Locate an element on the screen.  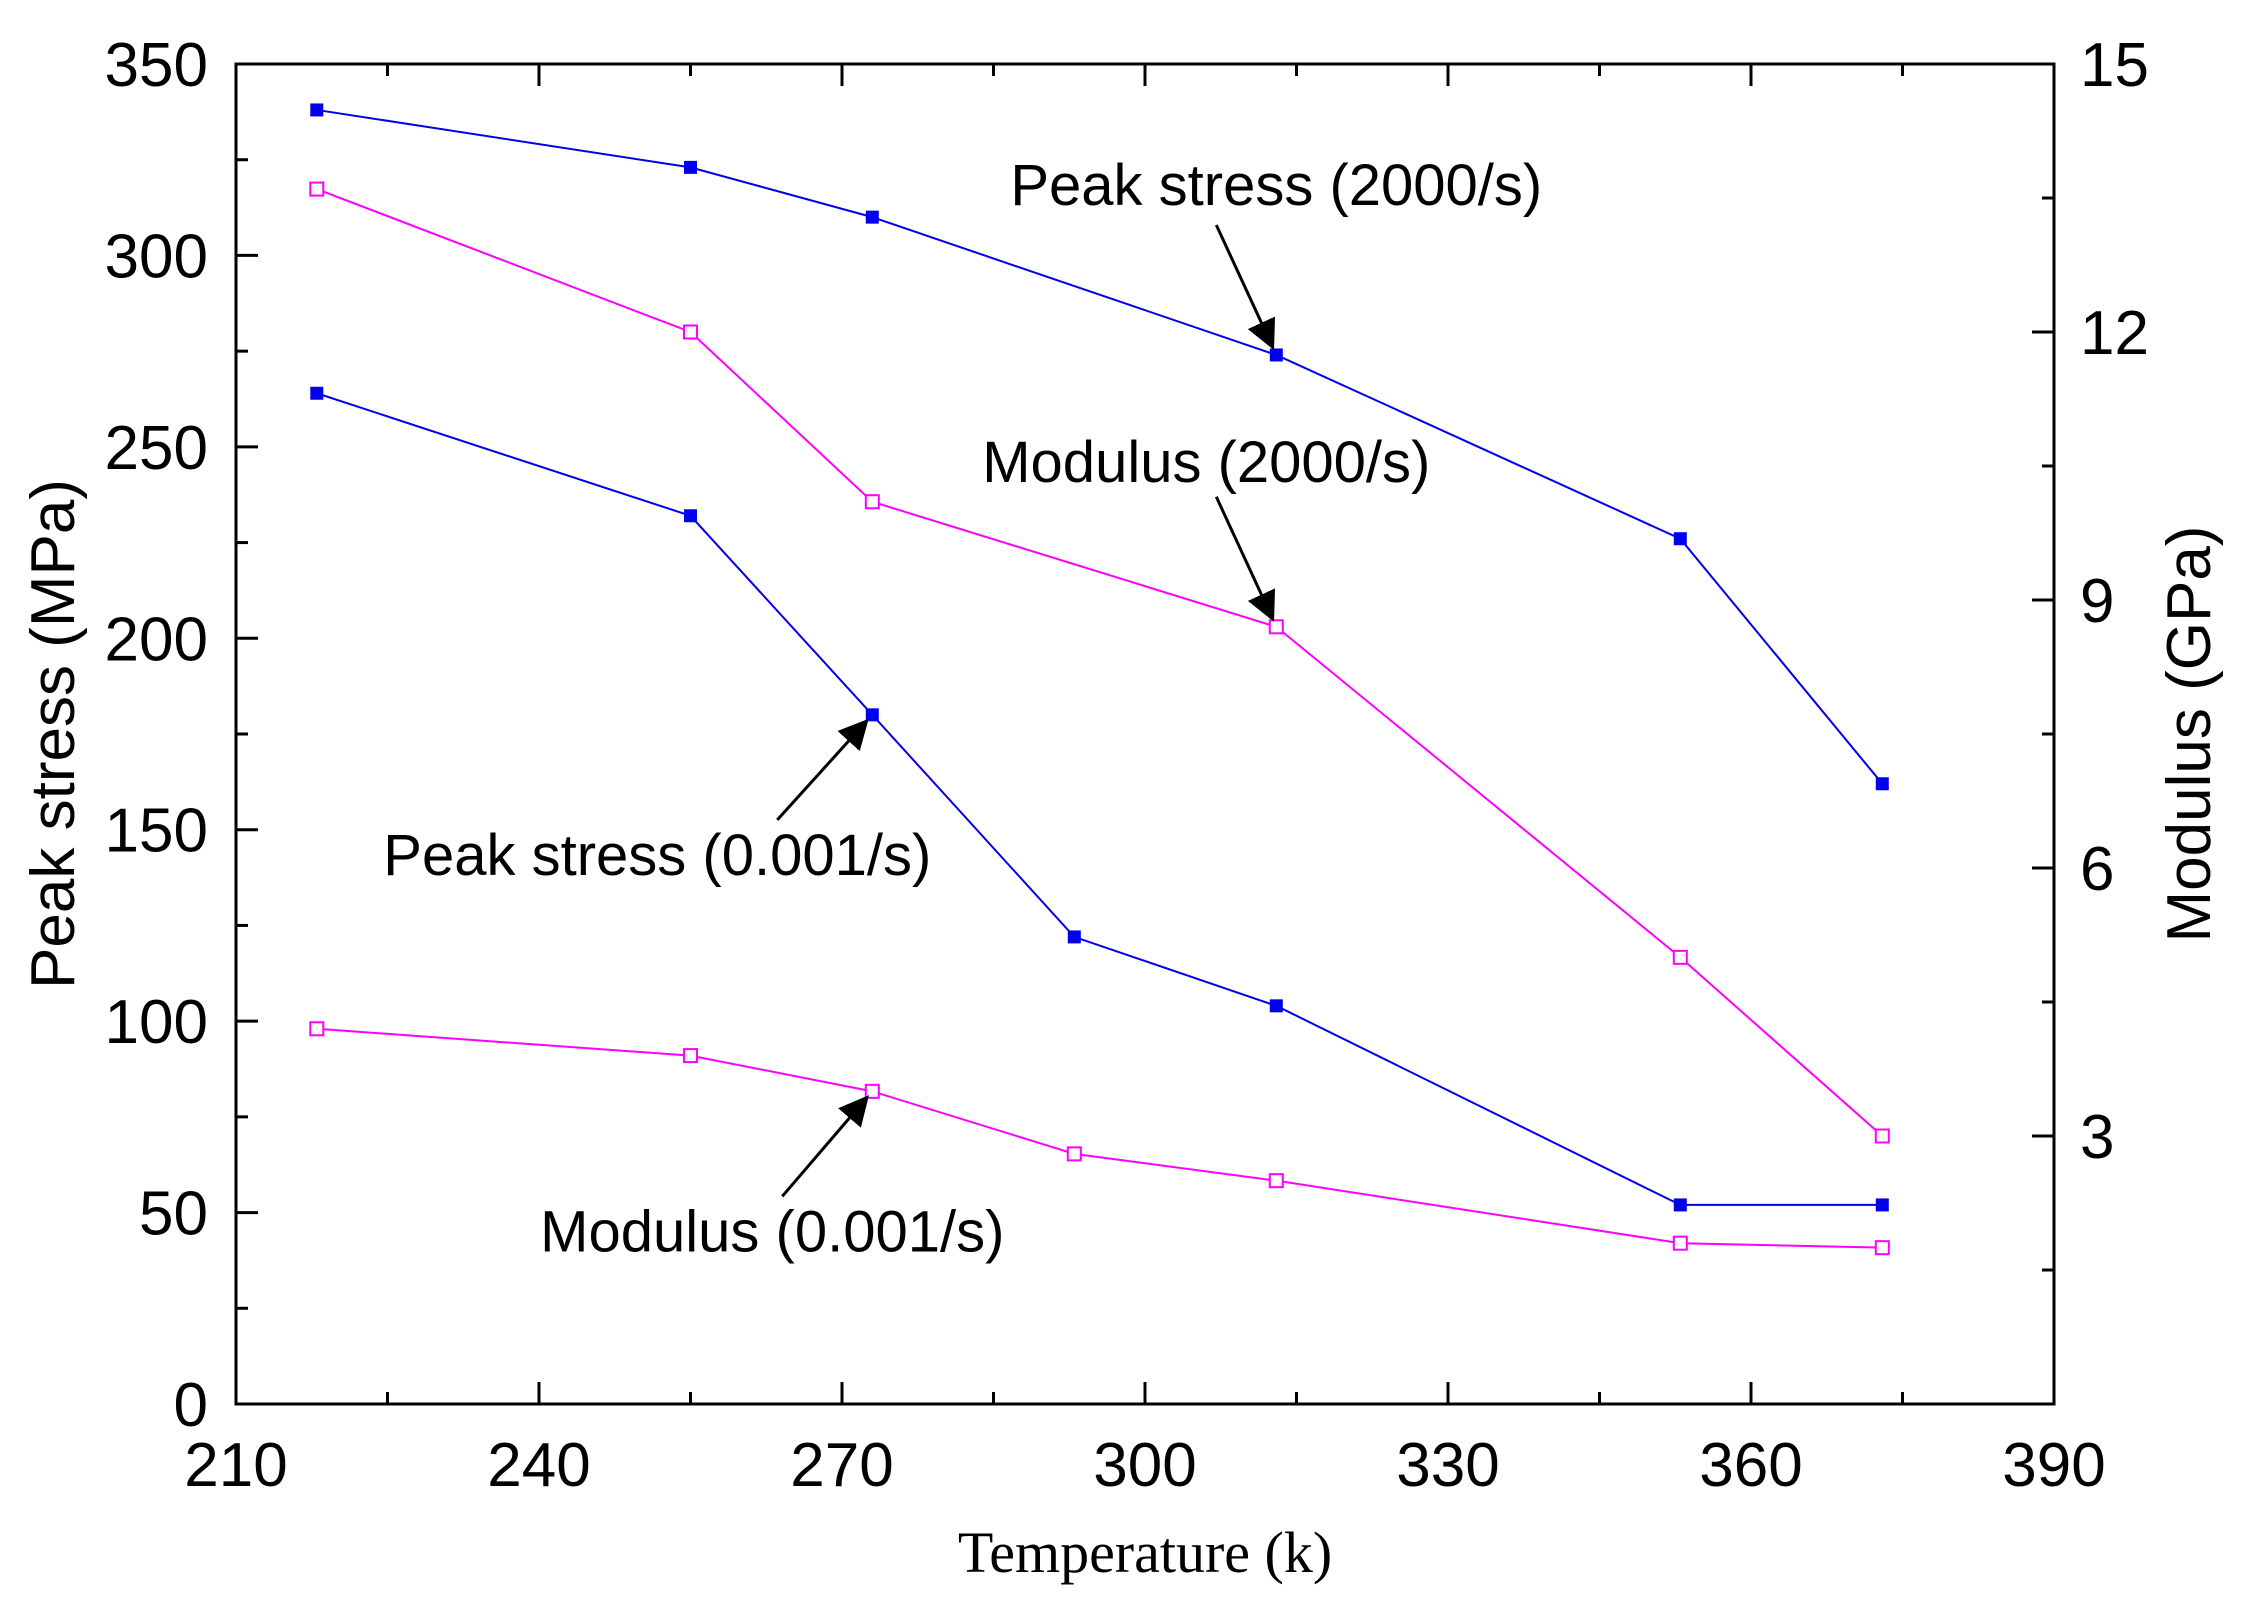
x-tick-label: 210 is located at coordinates (235, 1465).